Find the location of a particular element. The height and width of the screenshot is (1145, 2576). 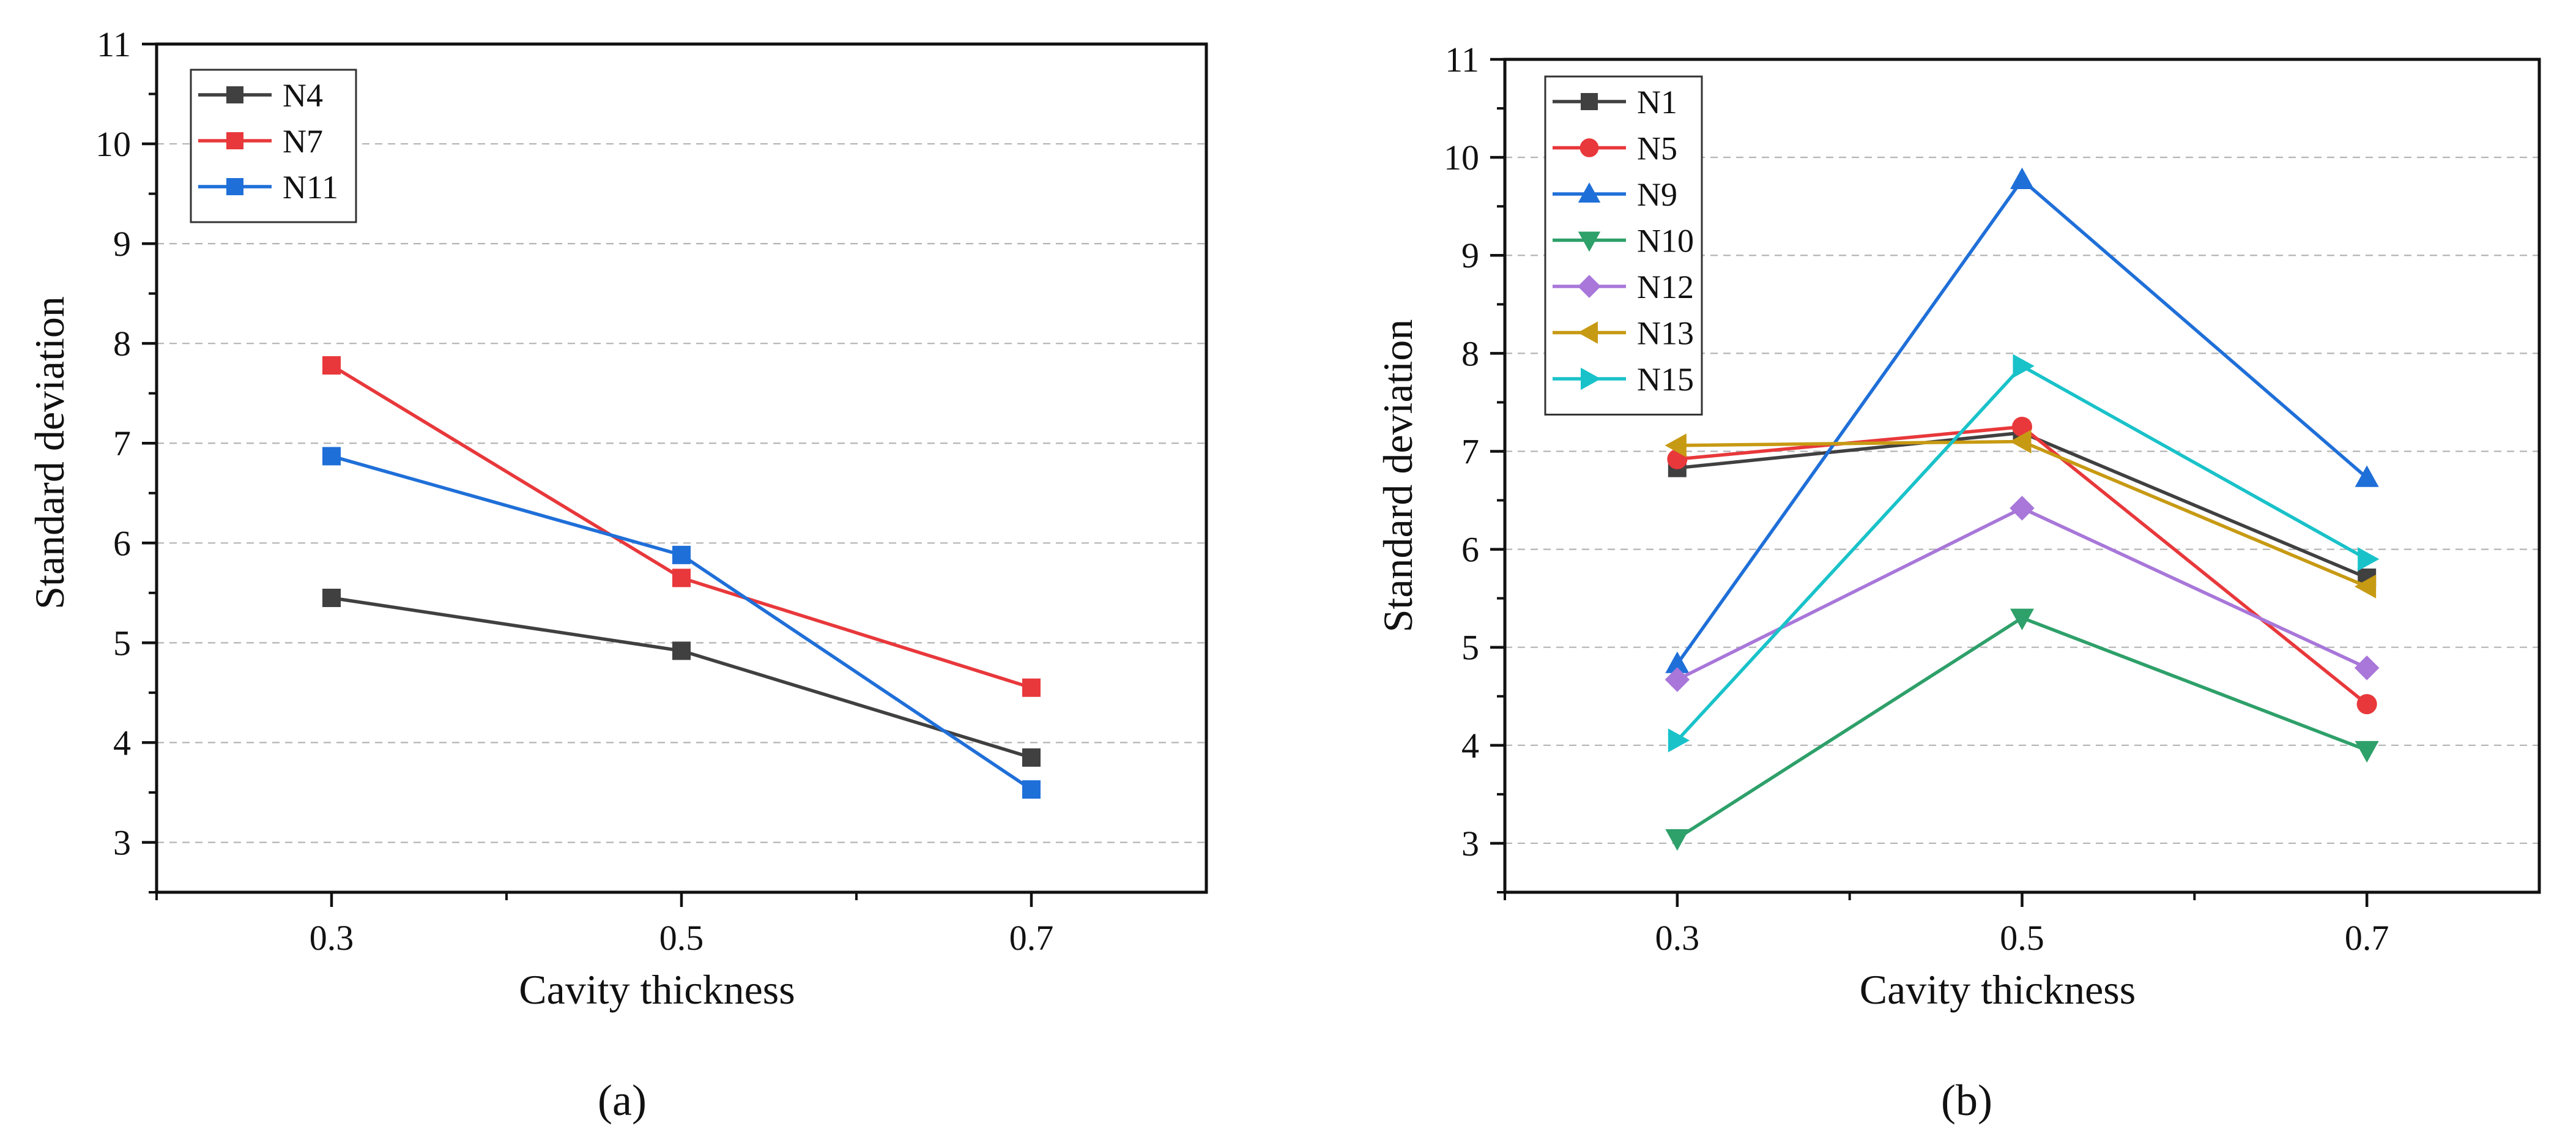

series-n10 is located at coordinates (2022, 730).